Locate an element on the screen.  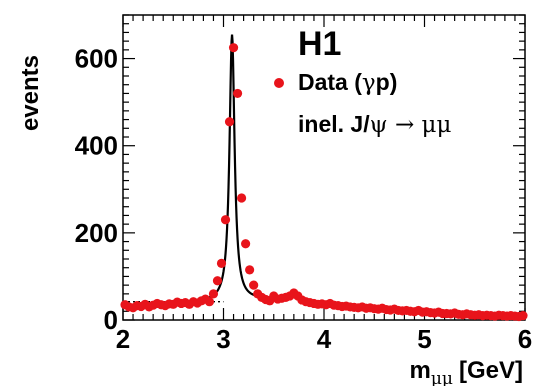
x-tick-label: 2 is located at coordinates (123, 339).